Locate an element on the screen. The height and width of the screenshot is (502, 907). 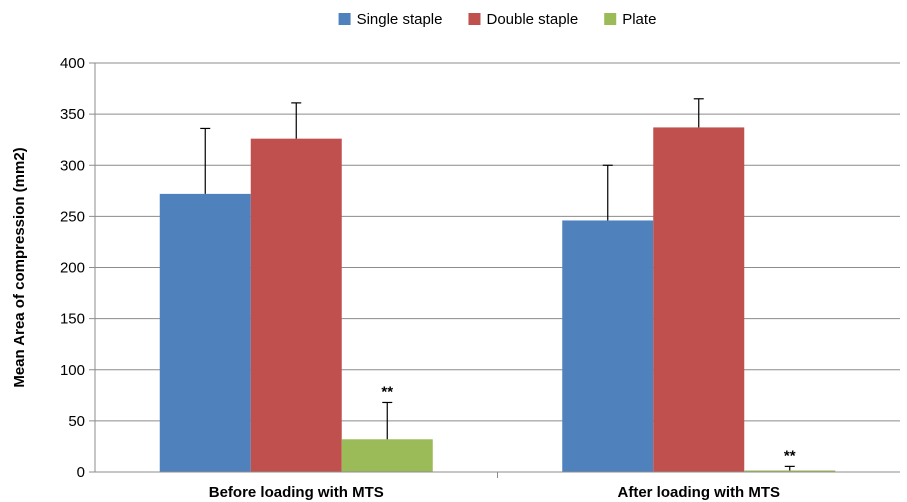
x-category-label: Before loading with MTS is located at coordinates (296, 492).